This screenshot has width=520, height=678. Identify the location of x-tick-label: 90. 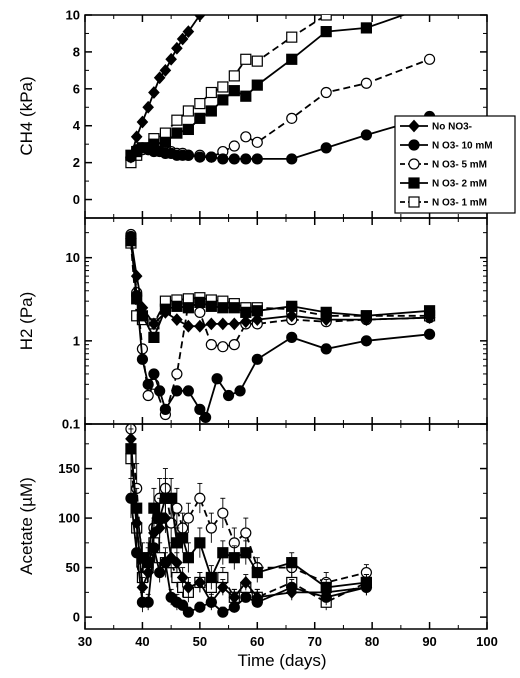
(429, 641).